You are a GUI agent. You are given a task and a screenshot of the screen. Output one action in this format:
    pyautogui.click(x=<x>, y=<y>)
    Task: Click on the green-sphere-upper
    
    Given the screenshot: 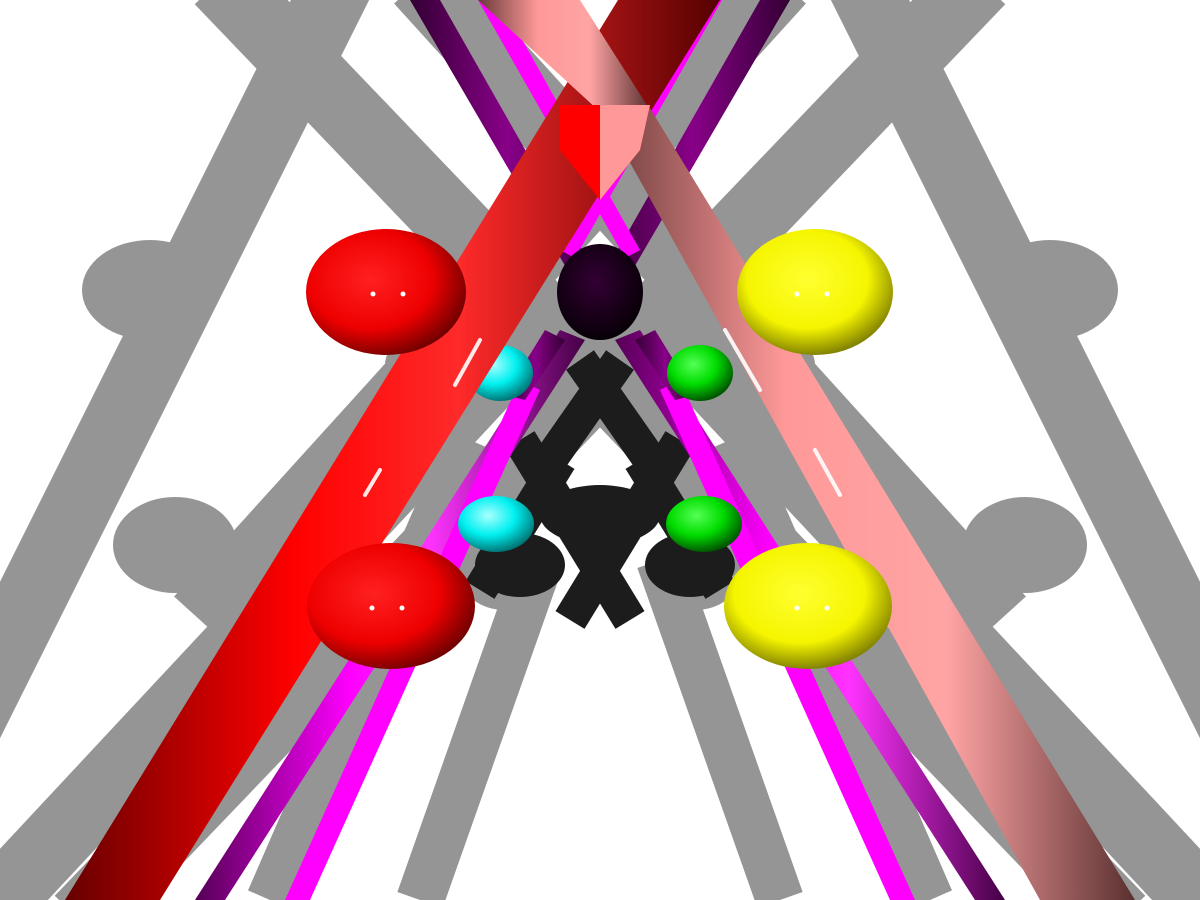 What is the action you would take?
    pyautogui.click(x=700, y=373)
    